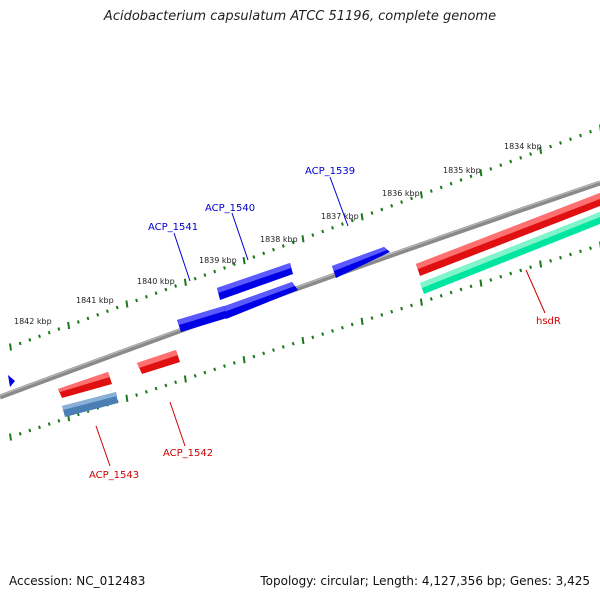  What do you see at coordinates (114, 475) in the screenshot?
I see `label-acp-1543: ACP_1543` at bounding box center [114, 475].